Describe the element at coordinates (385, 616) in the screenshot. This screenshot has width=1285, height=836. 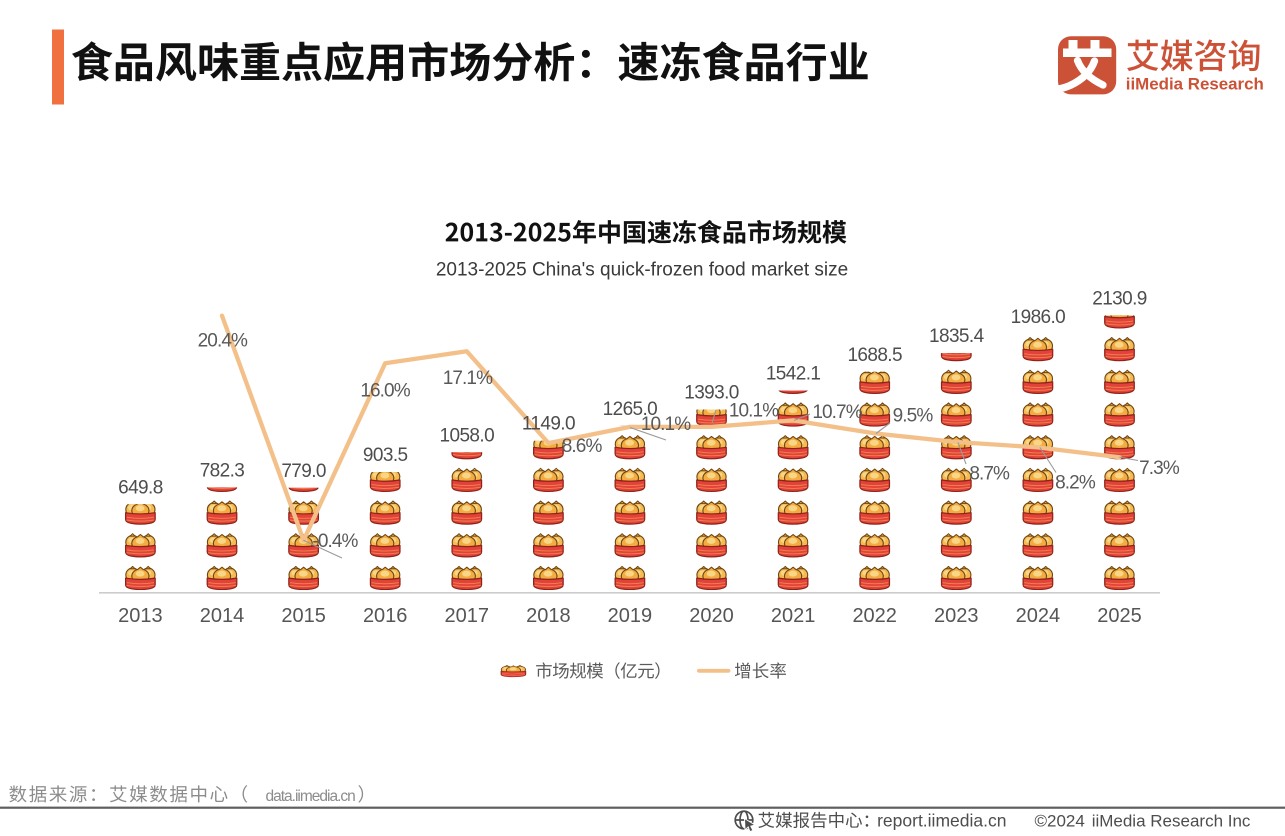
I see `svg-text: 2016` at that location.